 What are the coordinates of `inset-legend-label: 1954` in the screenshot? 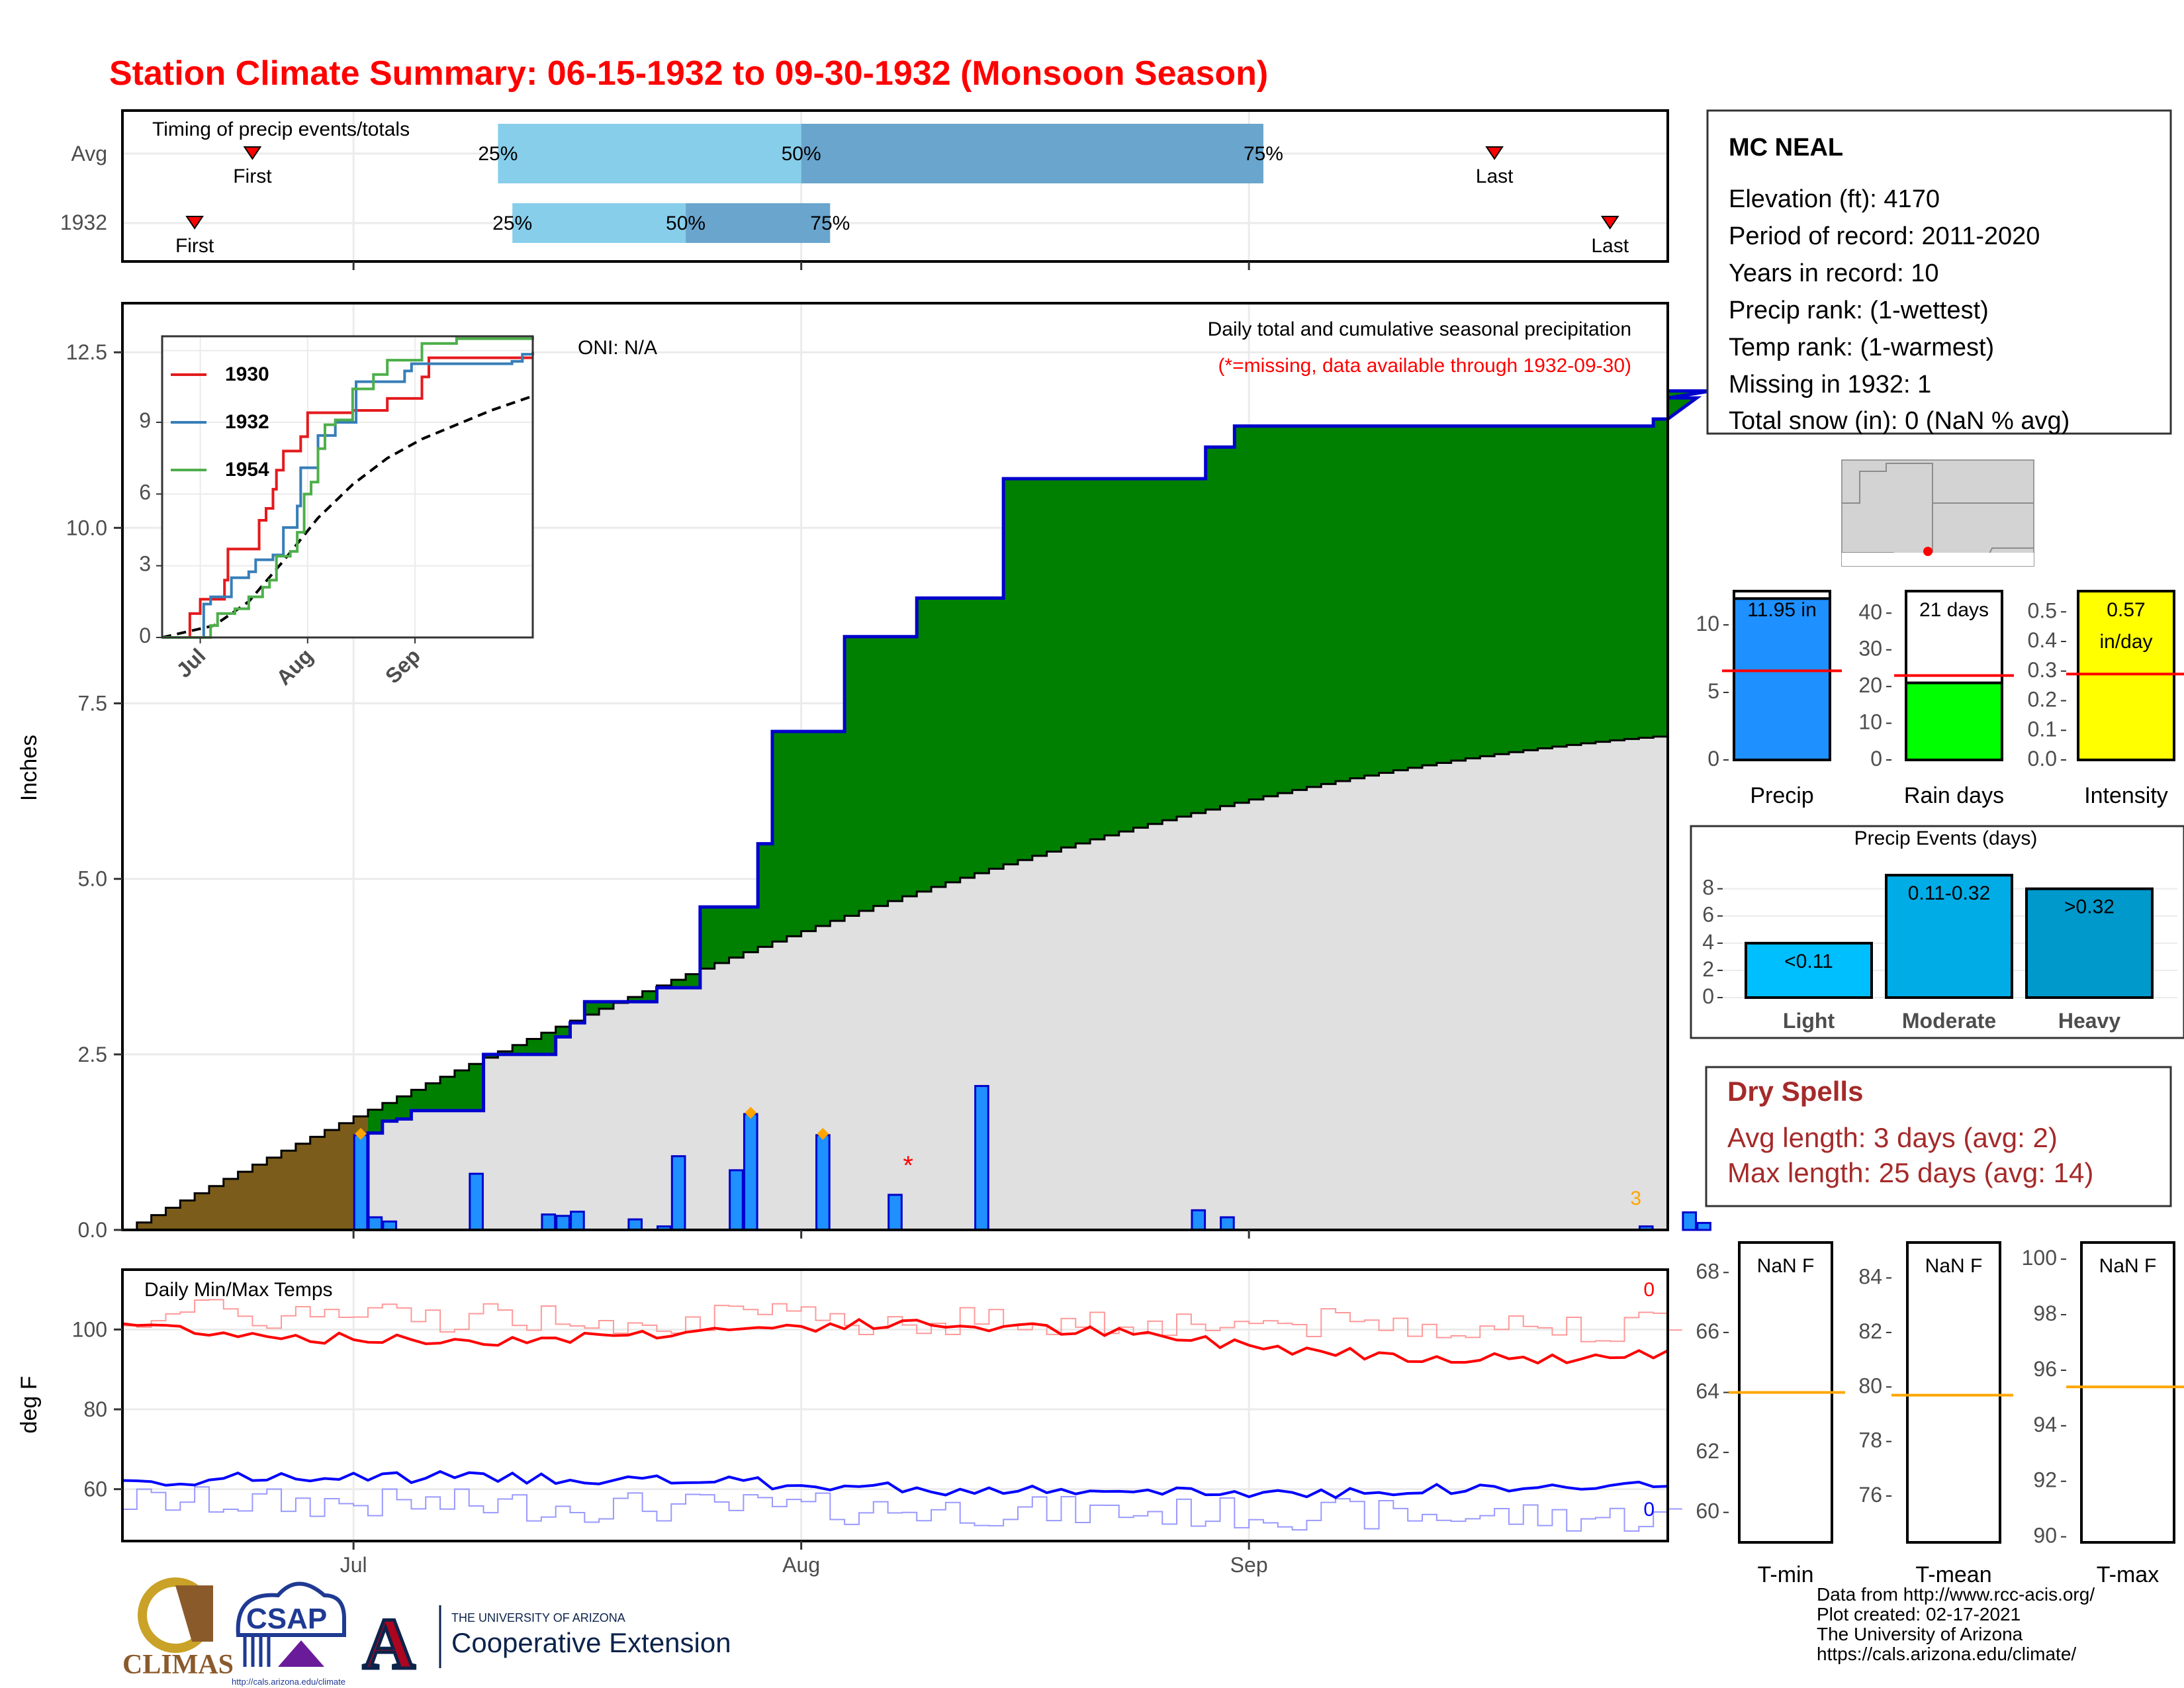 It's located at (247, 470).